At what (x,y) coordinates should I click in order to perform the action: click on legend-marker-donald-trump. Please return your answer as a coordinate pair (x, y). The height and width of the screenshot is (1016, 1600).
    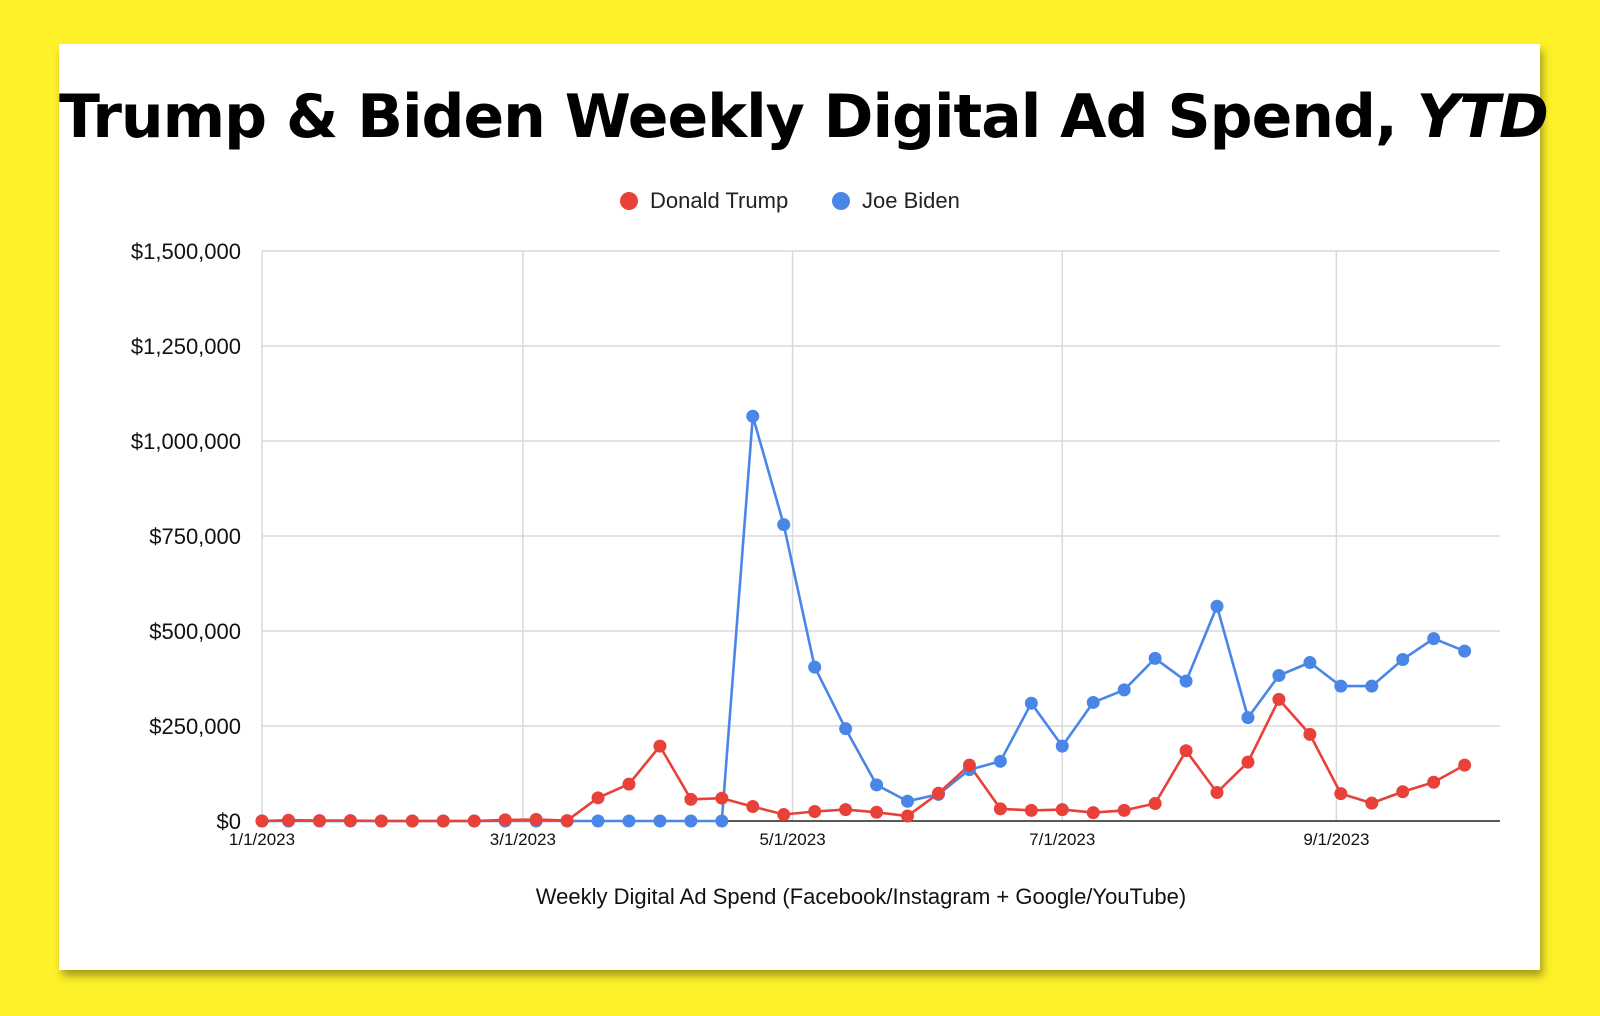
    Looking at the image, I should click on (629, 201).